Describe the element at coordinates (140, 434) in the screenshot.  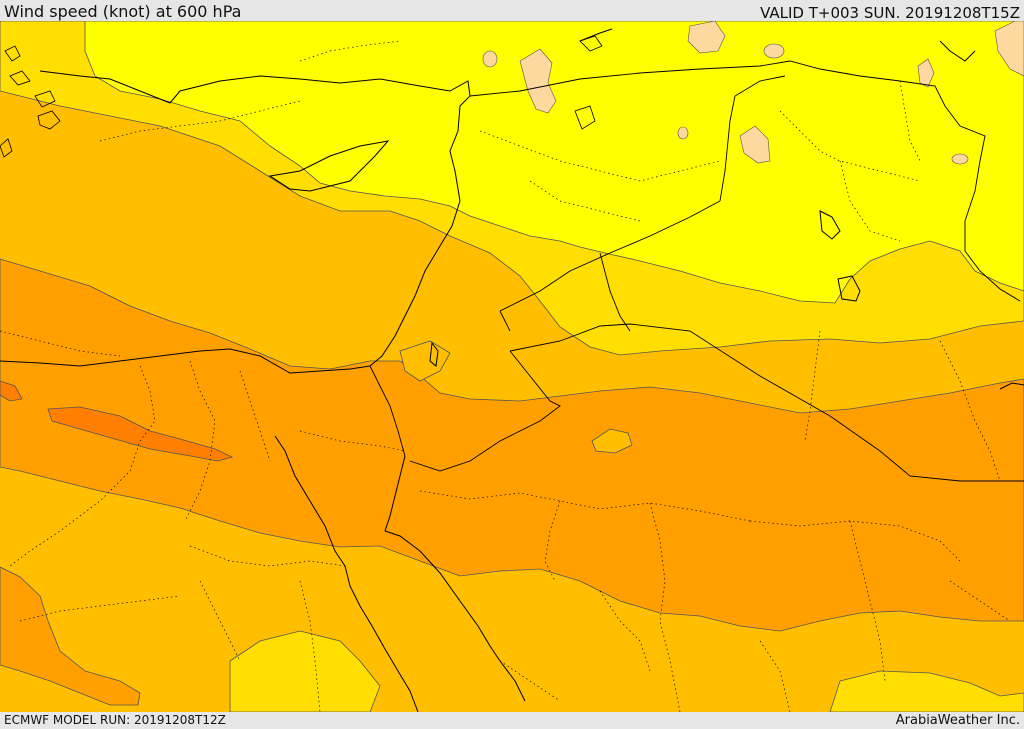
I see `band-5-region` at that location.